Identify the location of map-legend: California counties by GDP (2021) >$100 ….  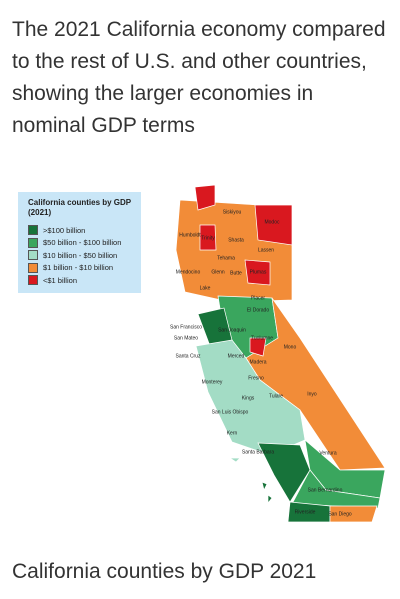
(79, 242).